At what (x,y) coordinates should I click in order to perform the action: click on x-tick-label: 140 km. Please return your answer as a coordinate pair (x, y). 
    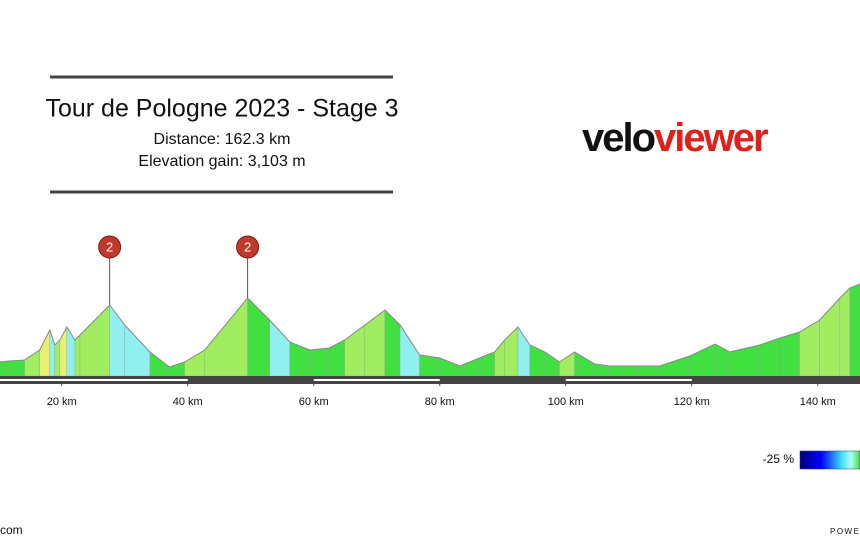
    Looking at the image, I should click on (818, 402).